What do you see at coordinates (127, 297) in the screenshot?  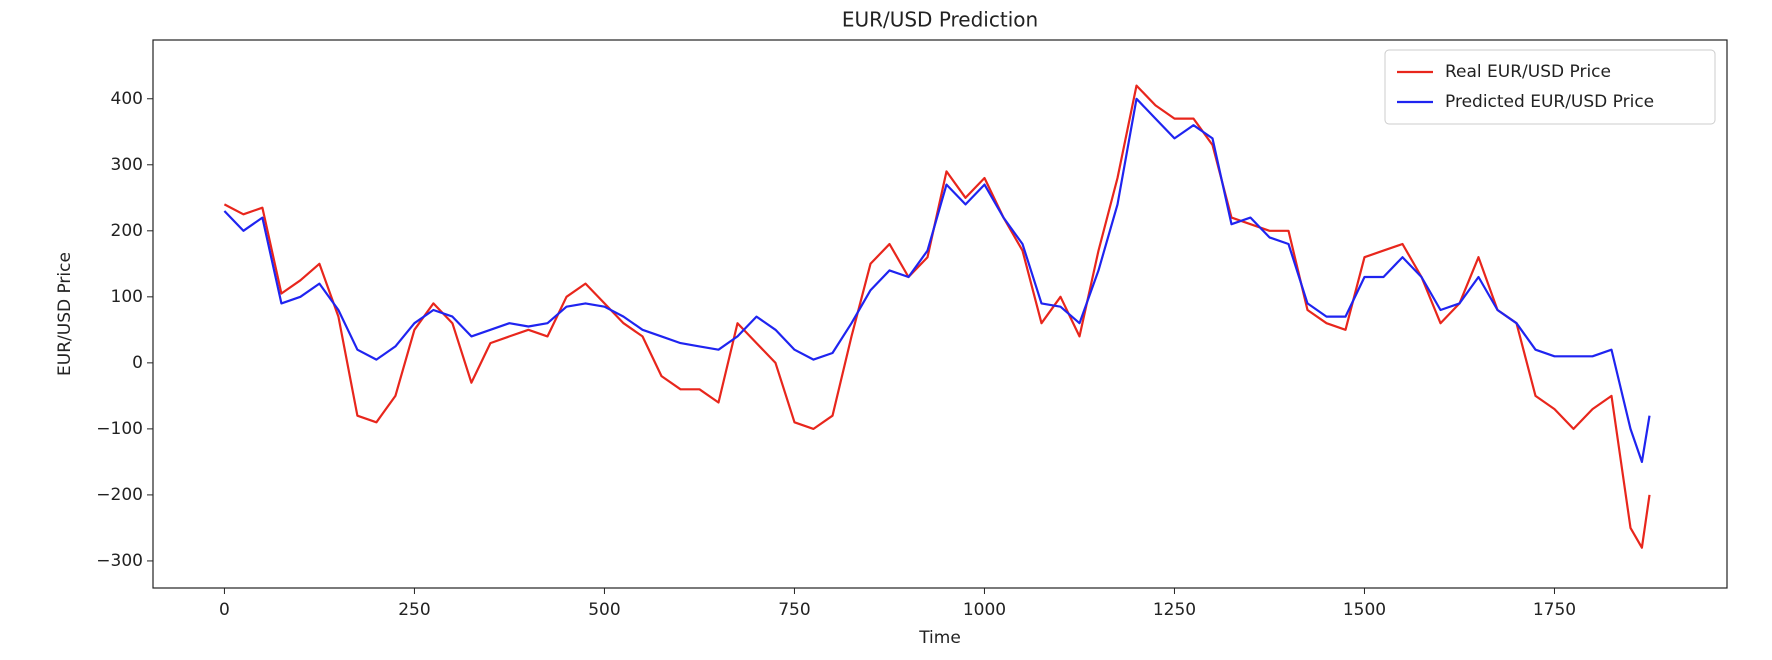 I see `y-tick-label: 100` at bounding box center [127, 297].